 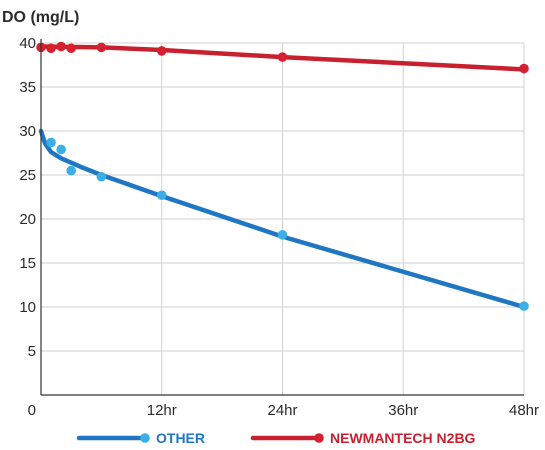 I want to click on legend: OTHER NEWMANTECH N2BG, so click(x=276, y=438).